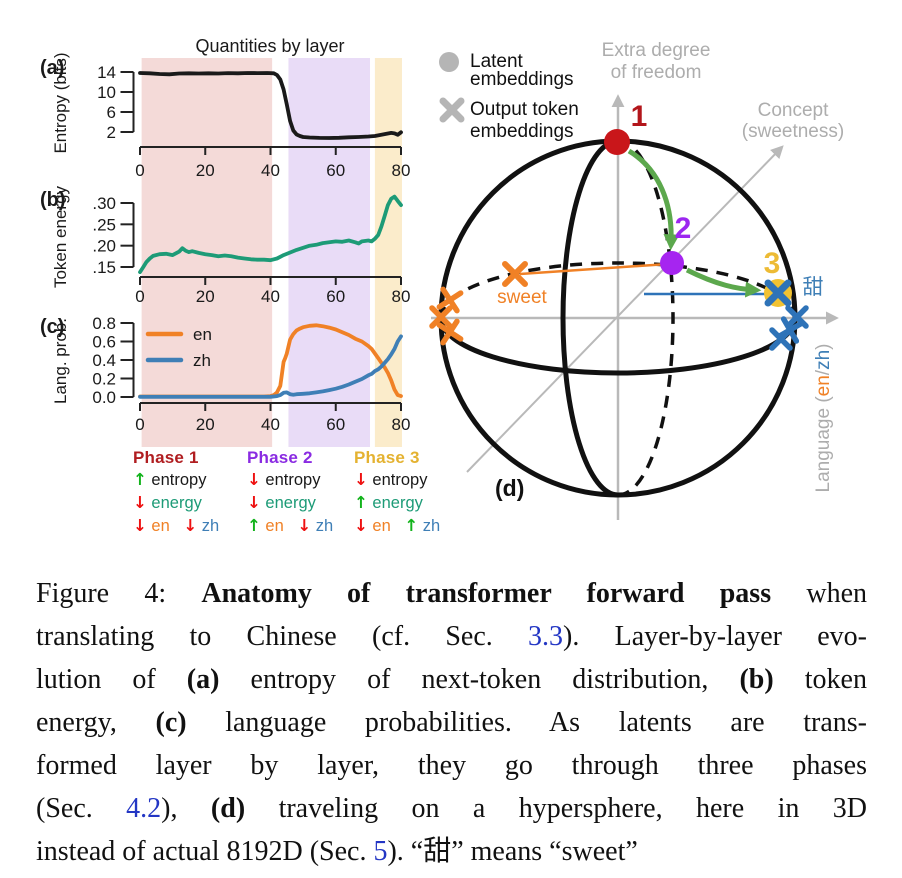  Describe the element at coordinates (144, 808) in the screenshot. I see `section-reference-link: 4.2` at that location.